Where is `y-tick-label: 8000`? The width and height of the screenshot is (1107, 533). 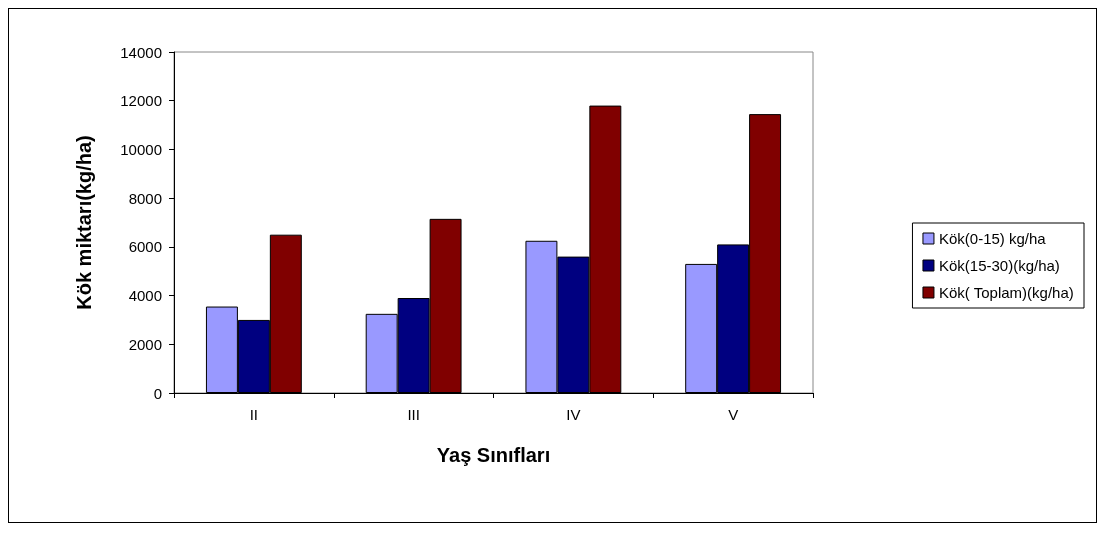
y-tick-label: 8000 is located at coordinates (145, 198).